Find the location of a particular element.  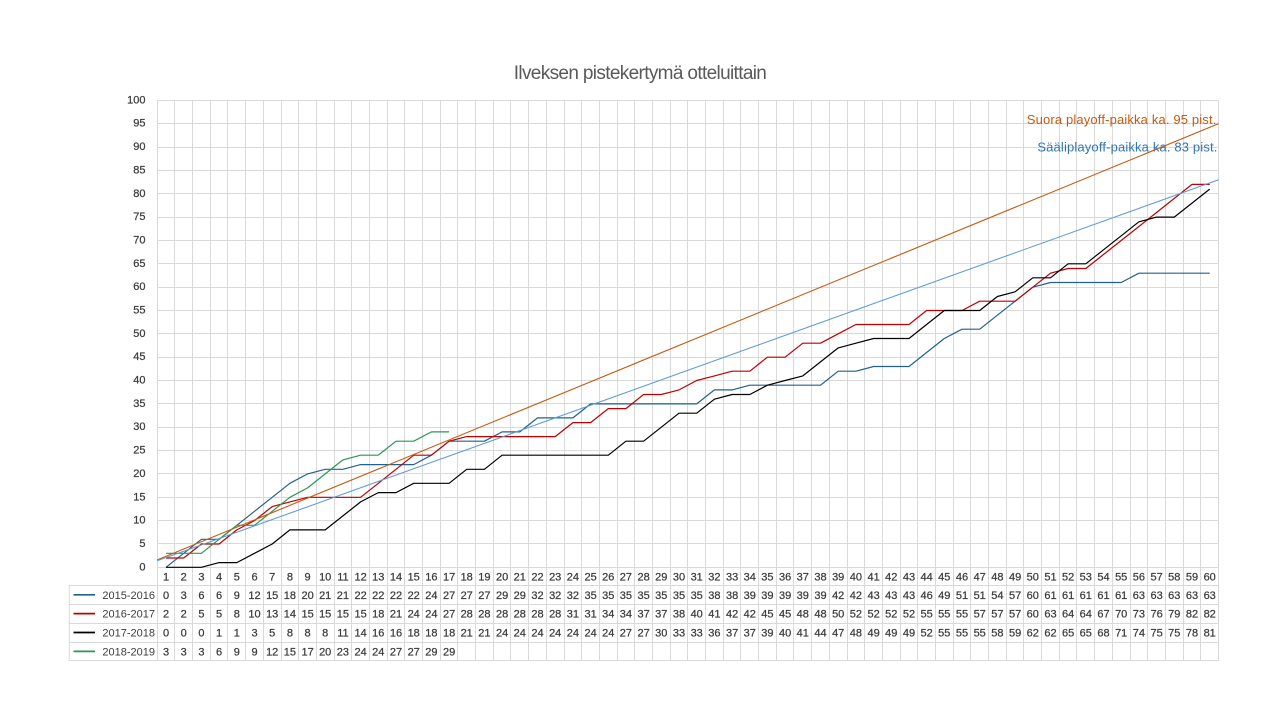

svg-text: 1 is located at coordinates (219, 634).